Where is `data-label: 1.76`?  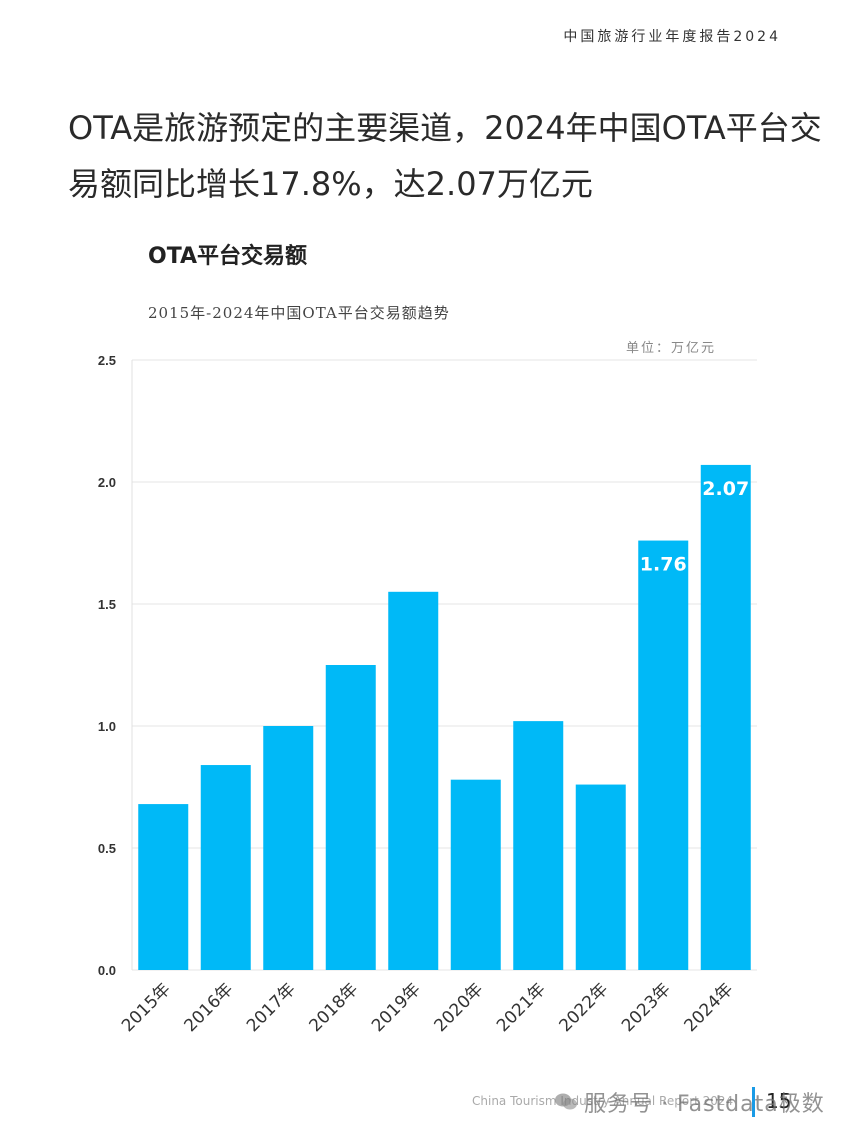 data-label: 1.76 is located at coordinates (663, 565).